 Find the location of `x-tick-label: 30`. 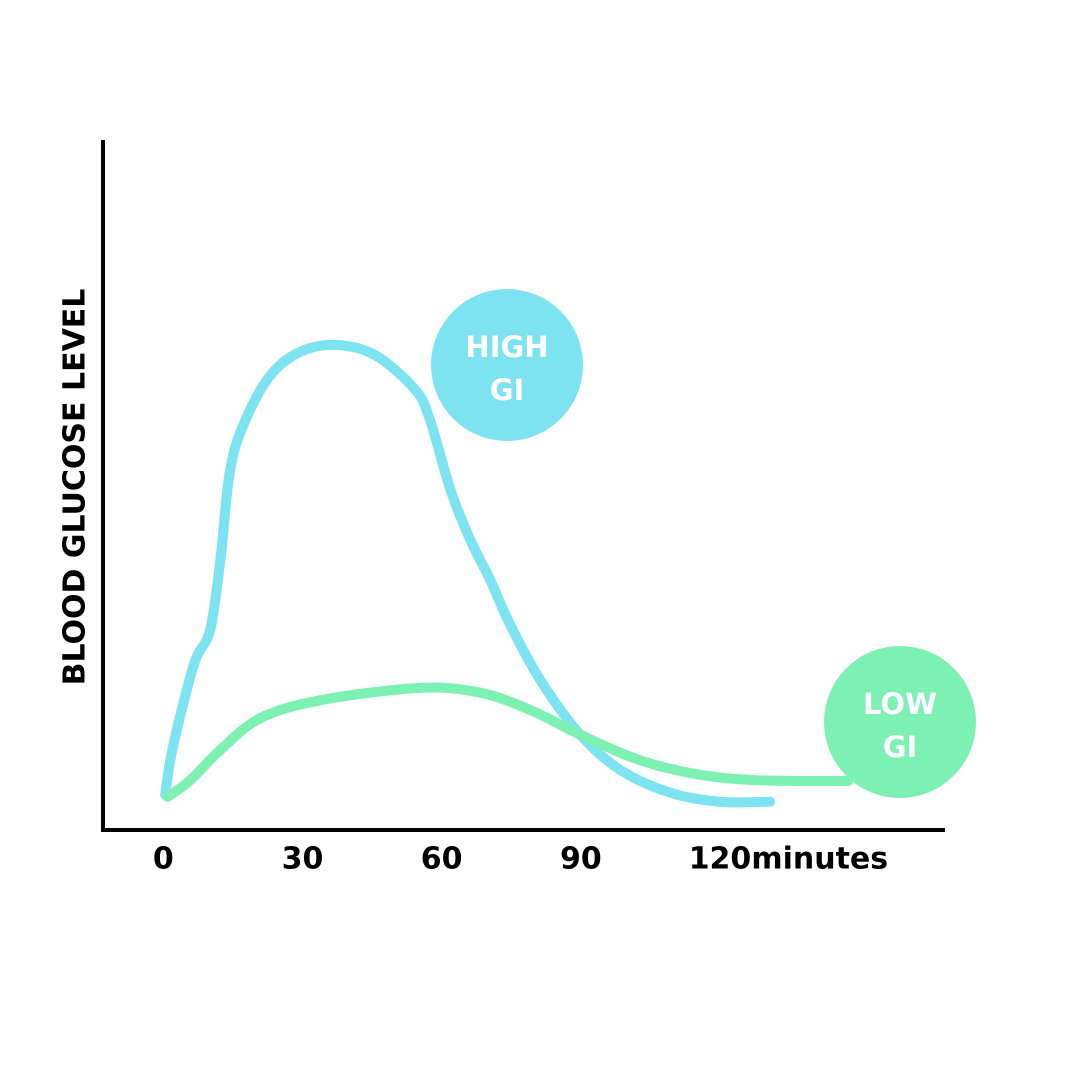

x-tick-label: 30 is located at coordinates (303, 859).